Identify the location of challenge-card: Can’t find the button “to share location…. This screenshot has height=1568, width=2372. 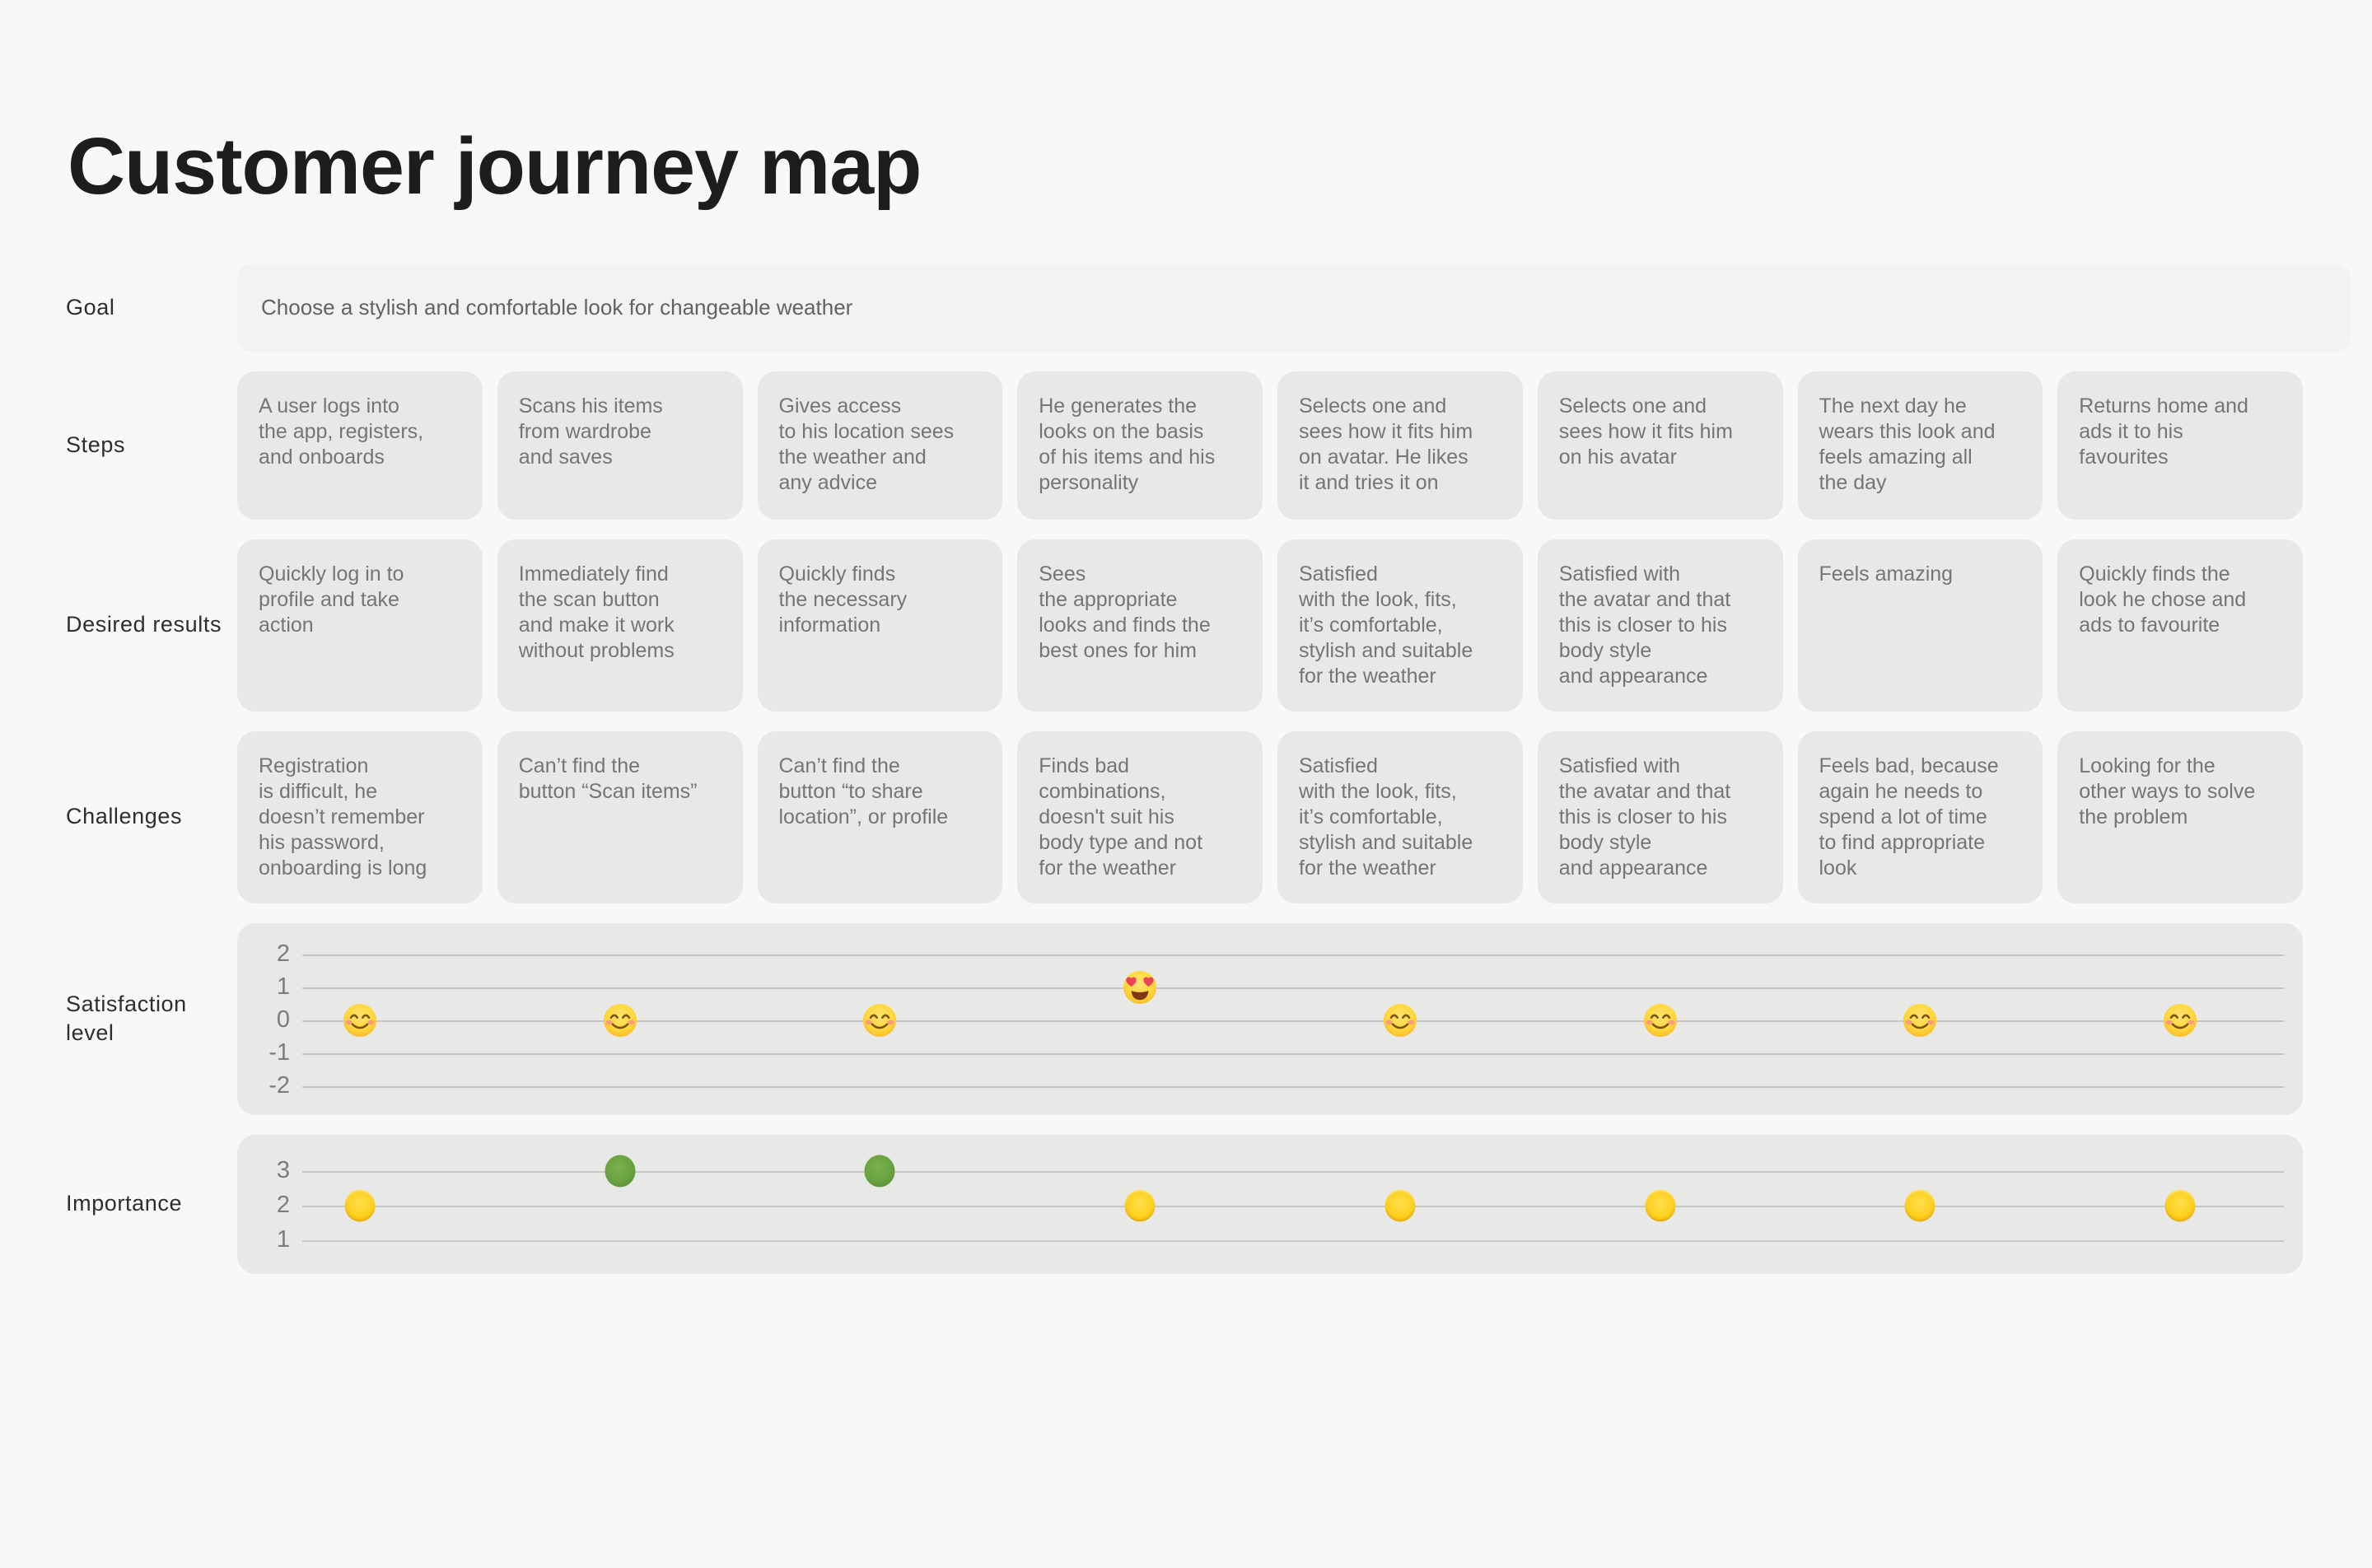
(880, 816).